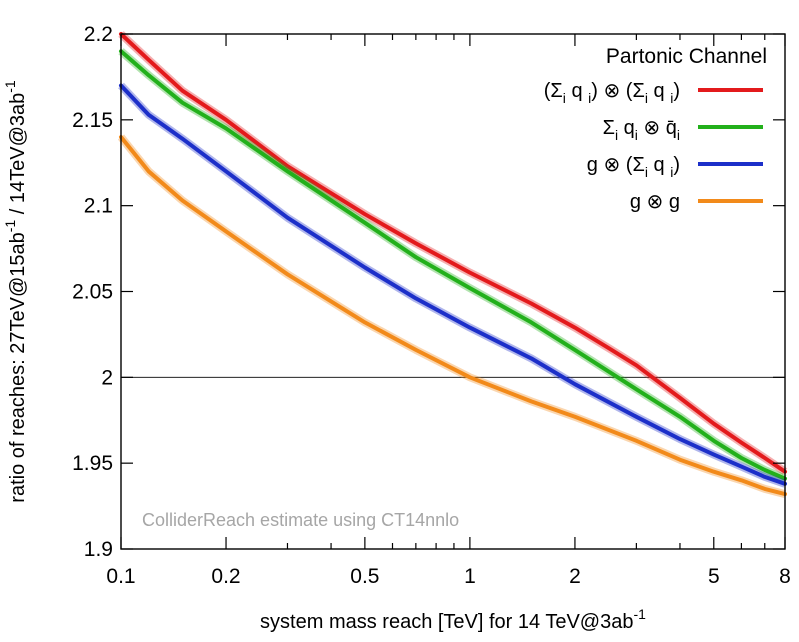  Describe the element at coordinates (470, 576) in the screenshot. I see `x-tick-label: 1` at that location.